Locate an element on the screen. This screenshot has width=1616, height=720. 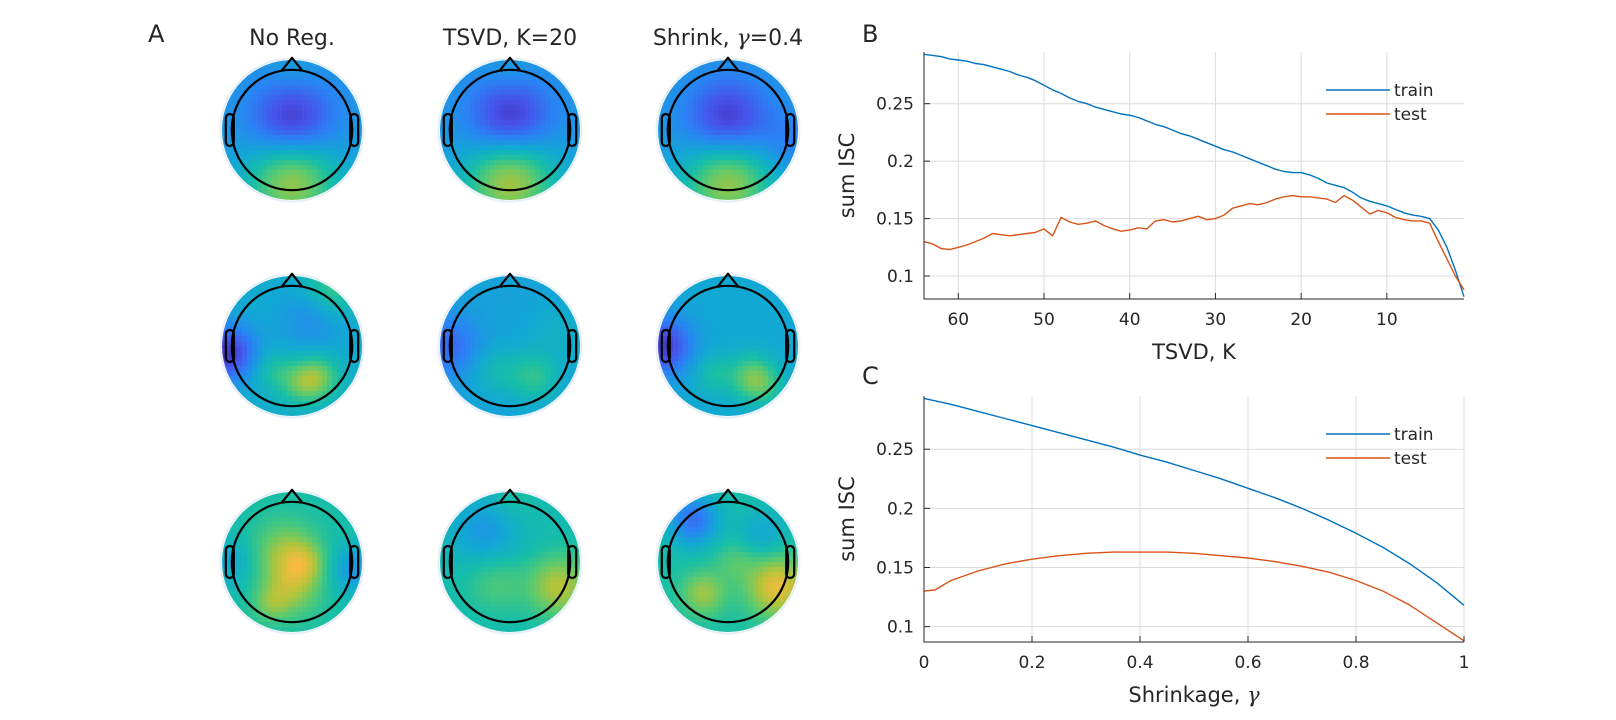
column-title-shrink: Shrink, γ=0.4 is located at coordinates (728, 38).